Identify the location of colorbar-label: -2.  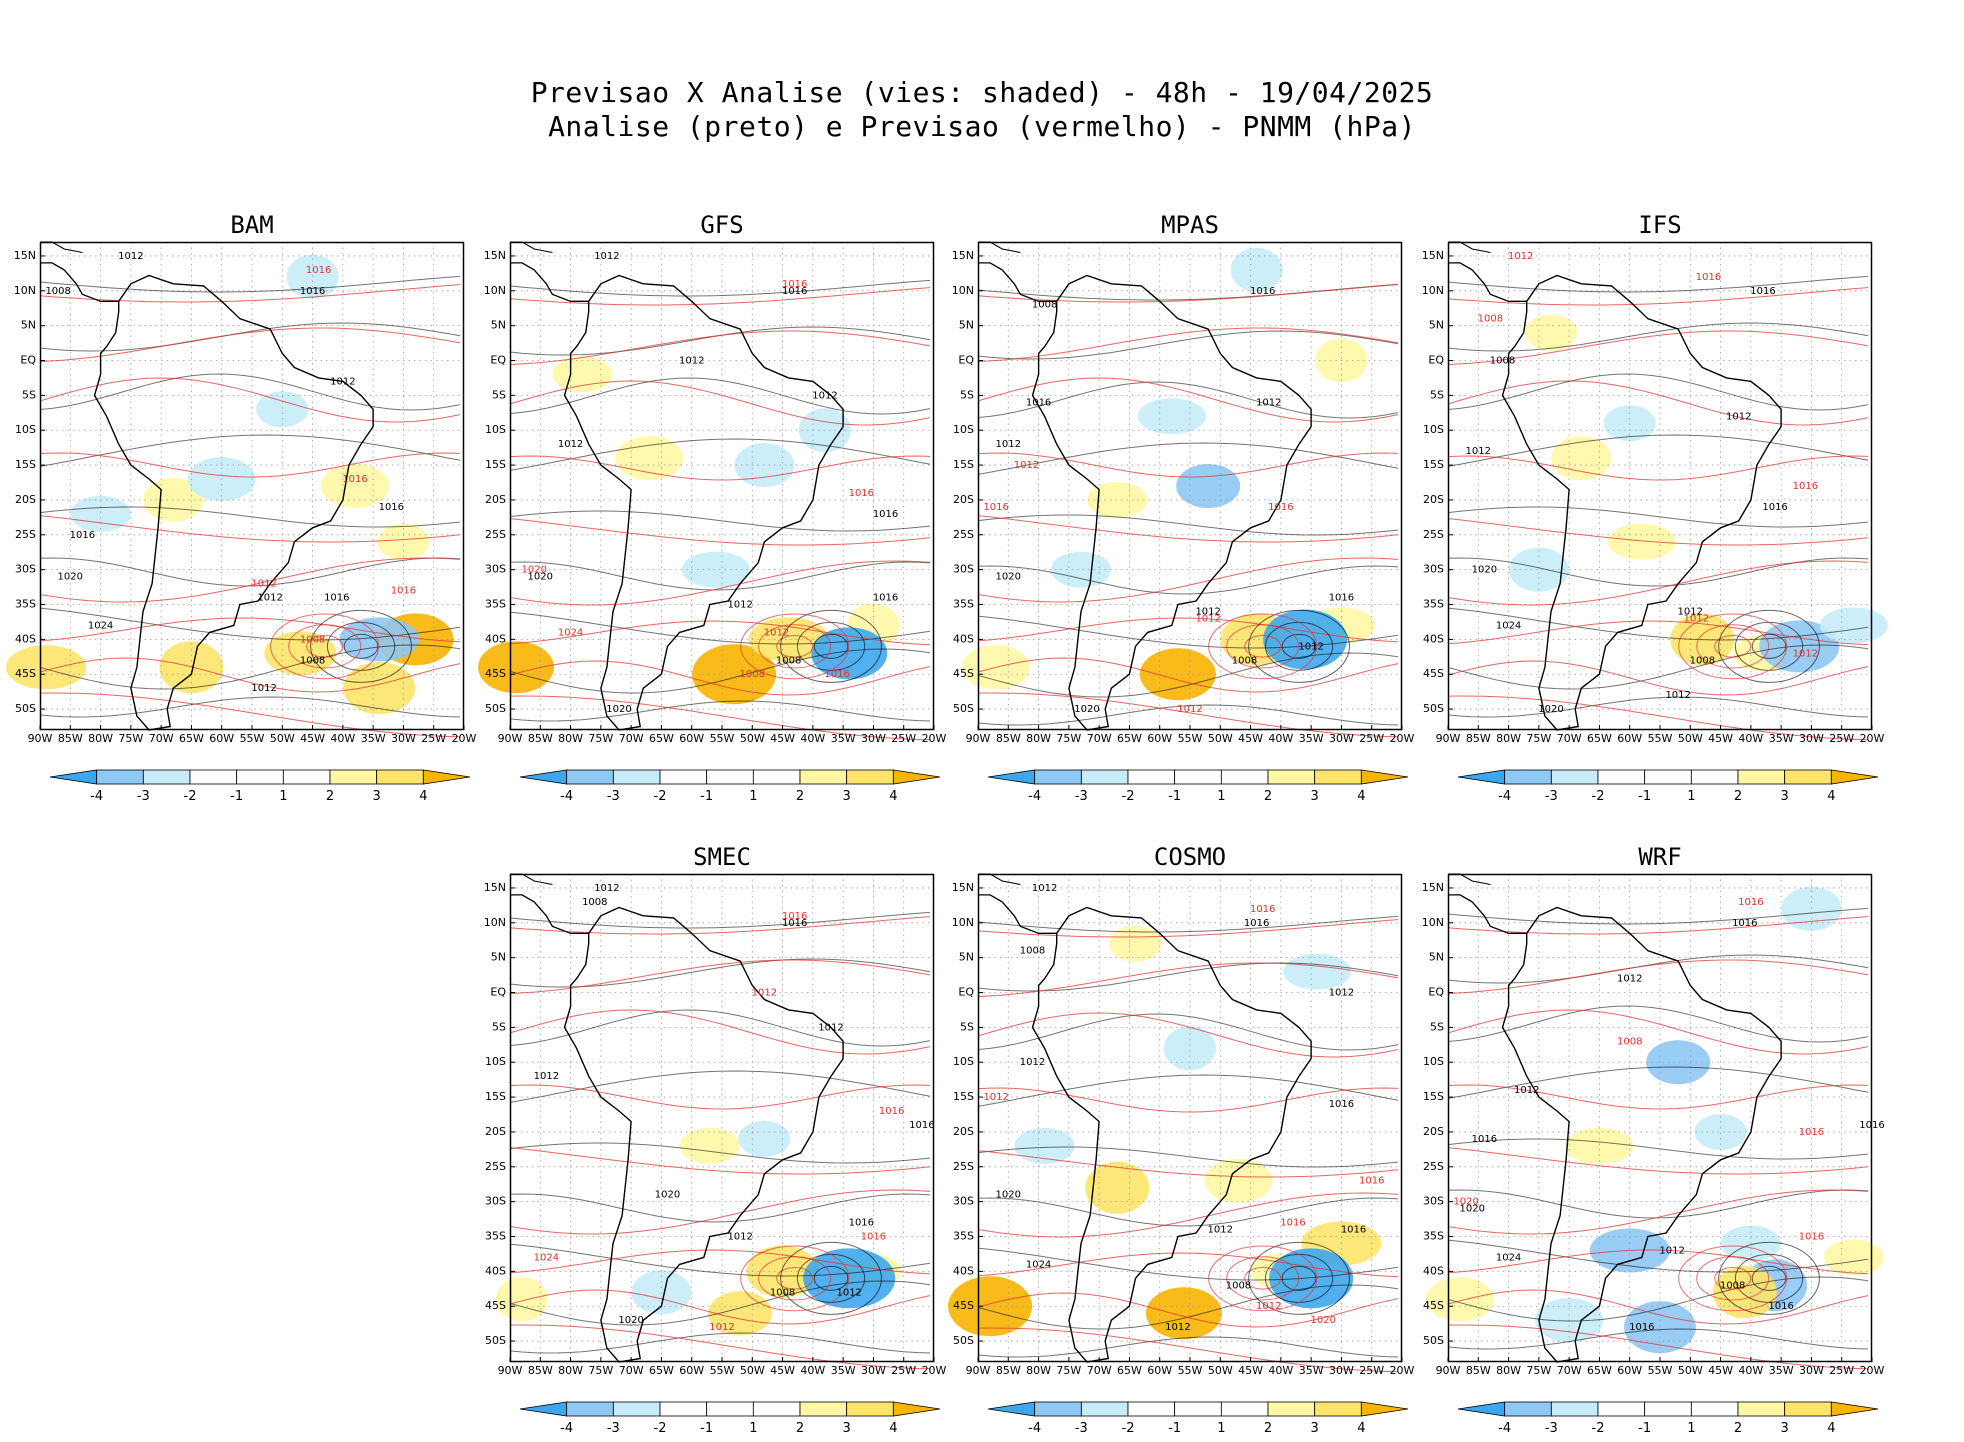
(1128, 1428).